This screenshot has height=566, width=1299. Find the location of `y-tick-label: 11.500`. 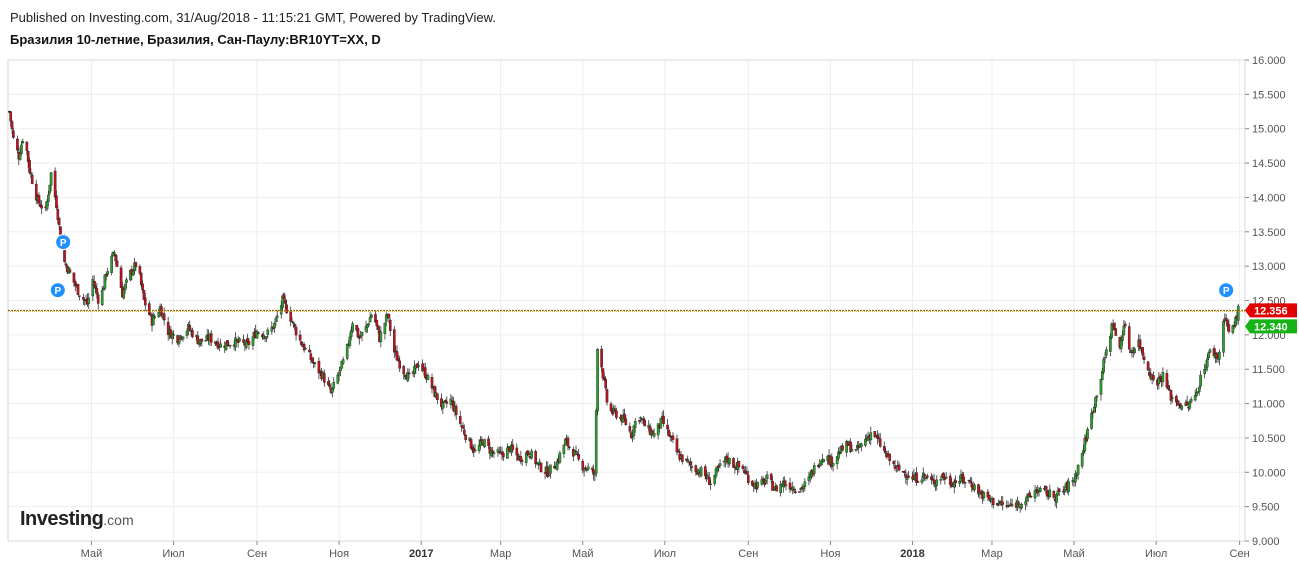

y-tick-label: 11.500 is located at coordinates (1268, 370).